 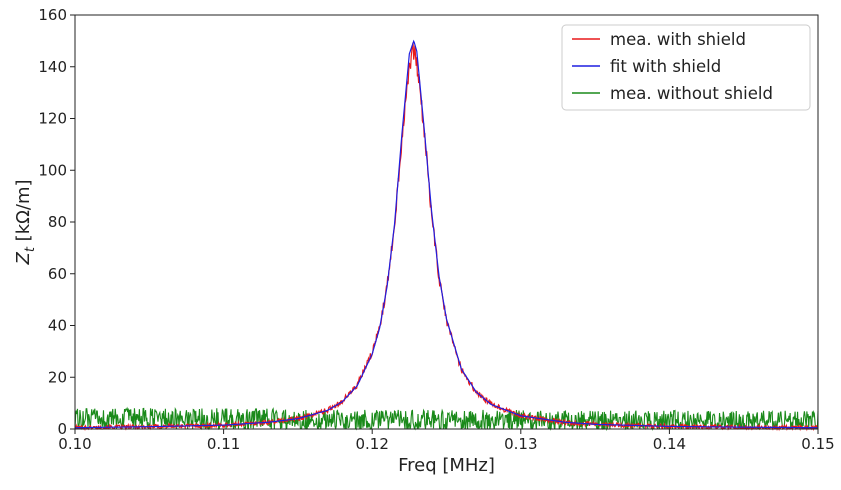 I want to click on y-axis-label-z: Z, so click(x=23, y=259).